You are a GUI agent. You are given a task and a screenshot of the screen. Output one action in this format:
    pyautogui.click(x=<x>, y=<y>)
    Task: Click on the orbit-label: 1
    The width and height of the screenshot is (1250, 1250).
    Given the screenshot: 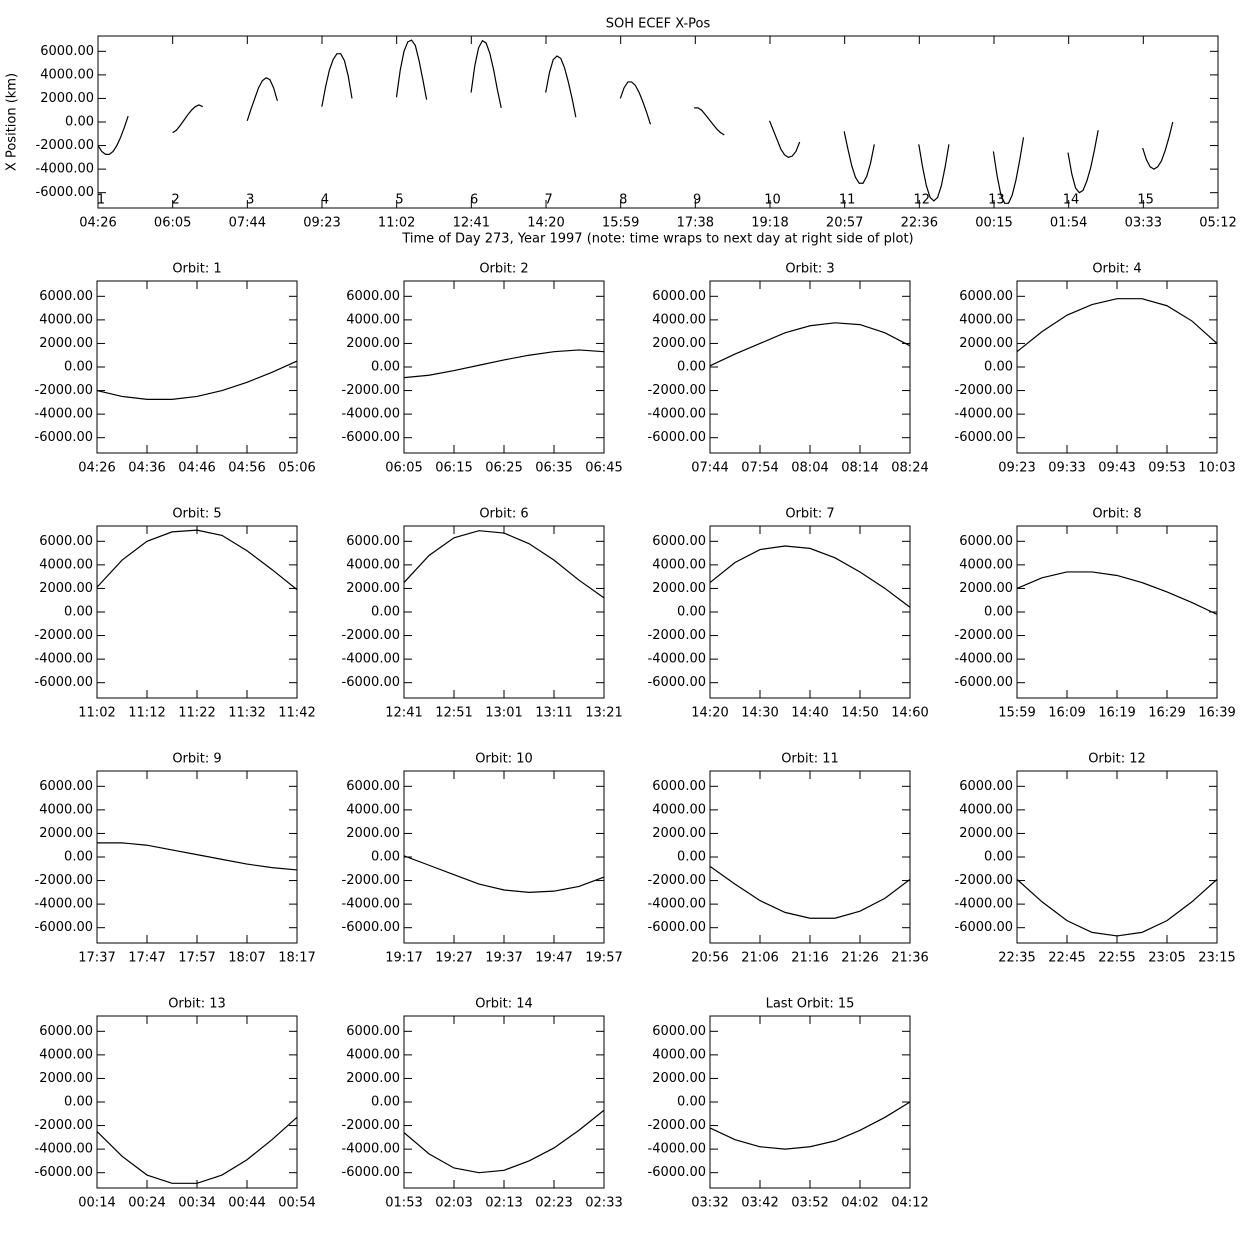 What is the action you would take?
    pyautogui.click(x=101, y=200)
    